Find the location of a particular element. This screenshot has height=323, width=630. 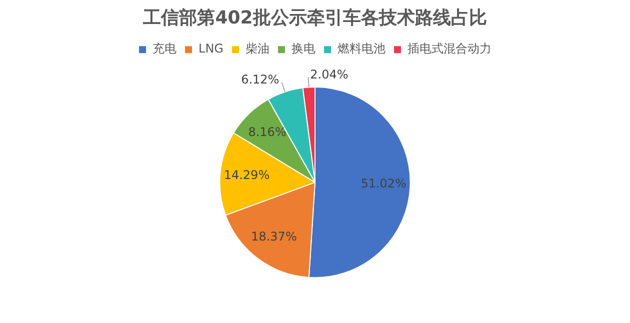

legend-label: 插电式混合动力 is located at coordinates (449, 49).